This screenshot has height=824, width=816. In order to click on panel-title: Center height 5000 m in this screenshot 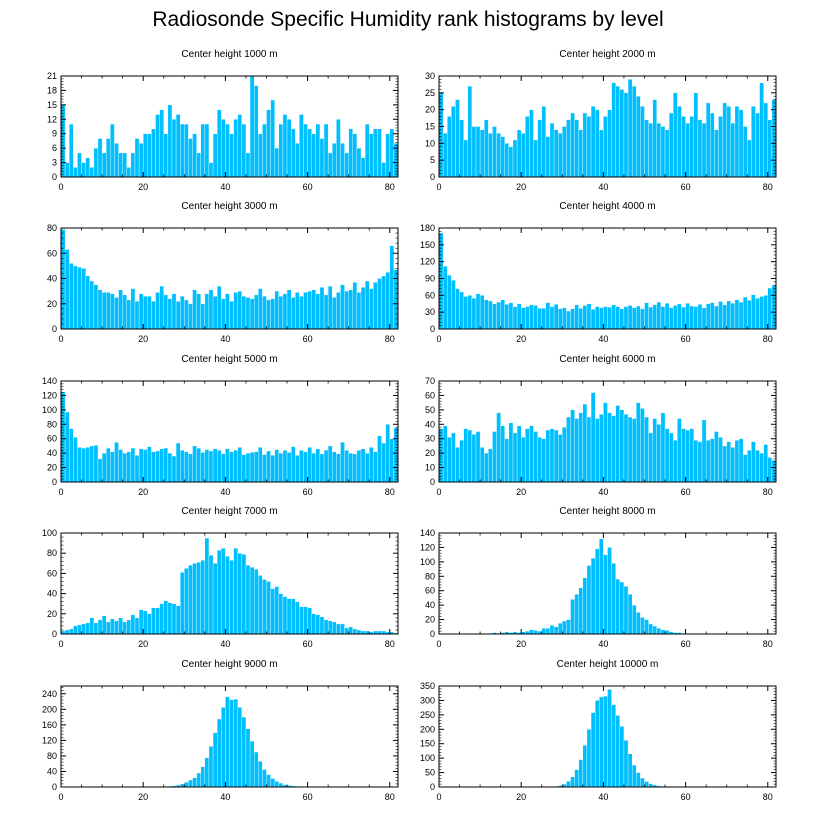, I will do `click(229, 359)`.